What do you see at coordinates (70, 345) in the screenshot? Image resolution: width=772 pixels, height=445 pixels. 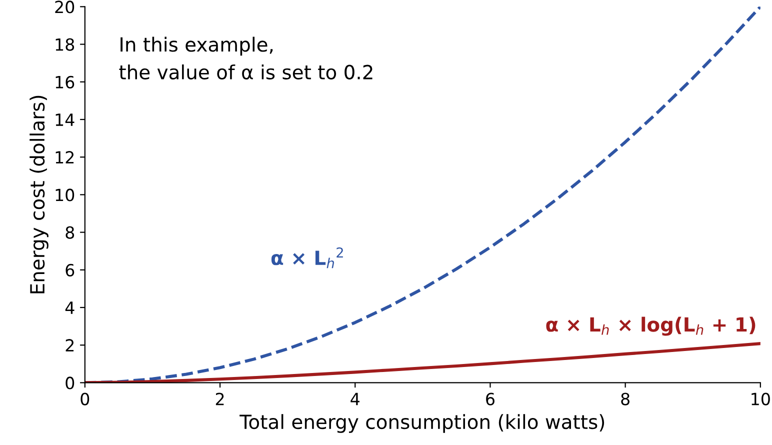 I see `y-tick-label: 2` at bounding box center [70, 345].